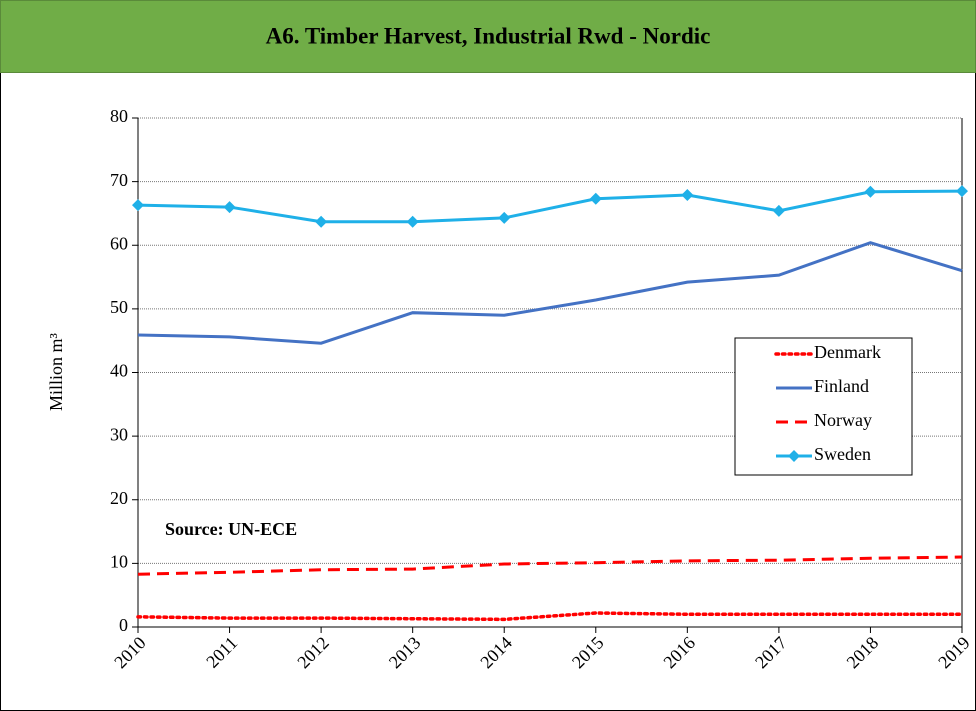 Image resolution: width=976 pixels, height=711 pixels. I want to click on header-band, so click(488, 36).